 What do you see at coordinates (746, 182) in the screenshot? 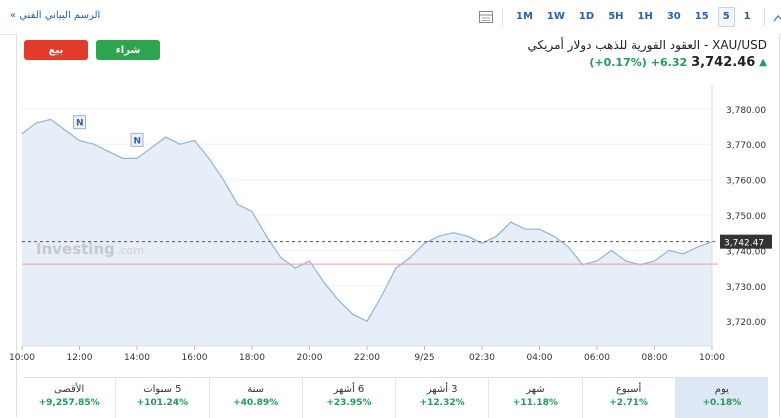
I see `y-tick-label: 3,760.00` at bounding box center [746, 182].